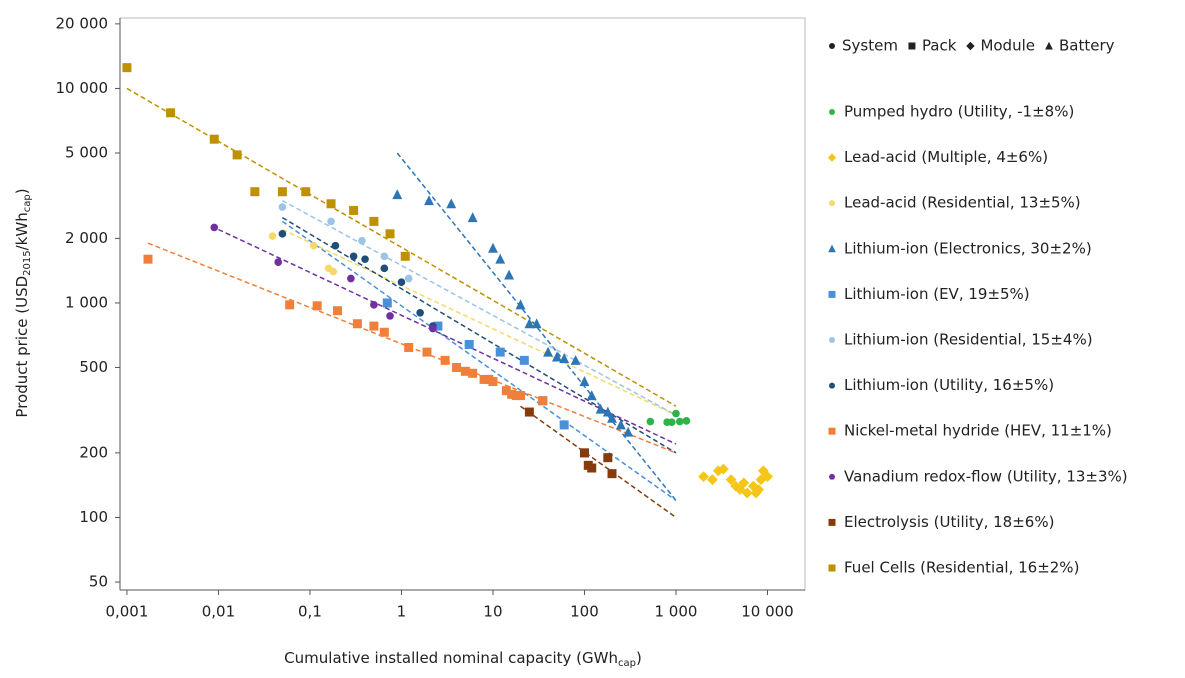 The image size is (1185, 678). I want to click on x-tick-label: 1, so click(402, 612).